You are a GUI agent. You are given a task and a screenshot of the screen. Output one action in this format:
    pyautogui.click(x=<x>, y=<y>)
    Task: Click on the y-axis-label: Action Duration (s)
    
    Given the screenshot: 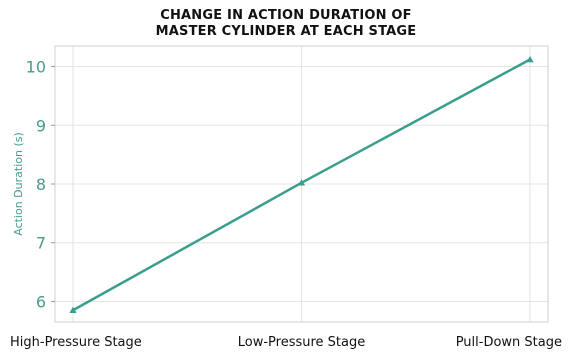 What is the action you would take?
    pyautogui.click(x=18, y=184)
    